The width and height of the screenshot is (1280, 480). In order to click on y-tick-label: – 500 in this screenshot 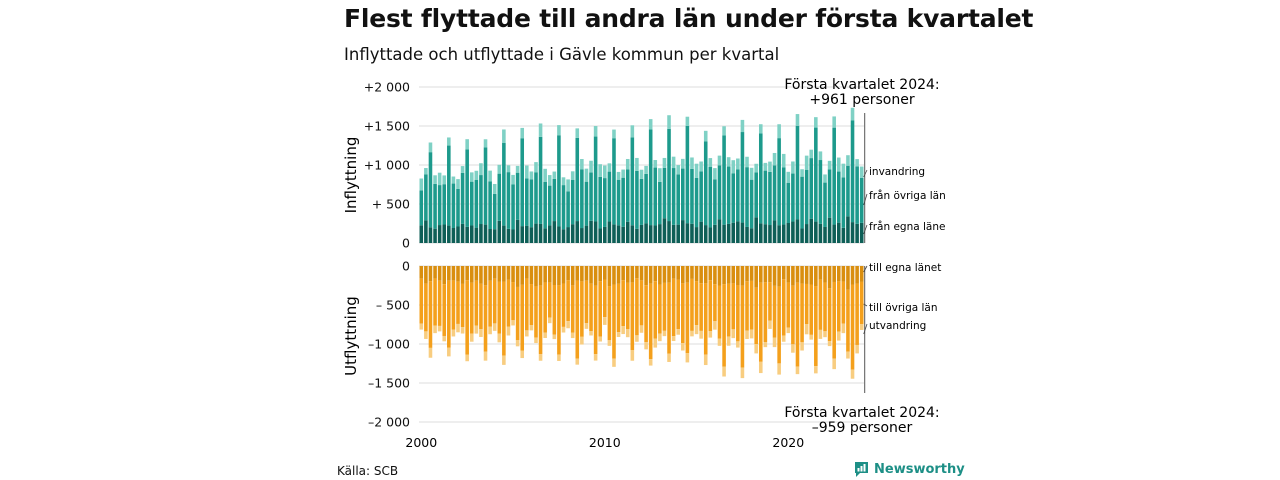, I will do `click(393, 305)`.